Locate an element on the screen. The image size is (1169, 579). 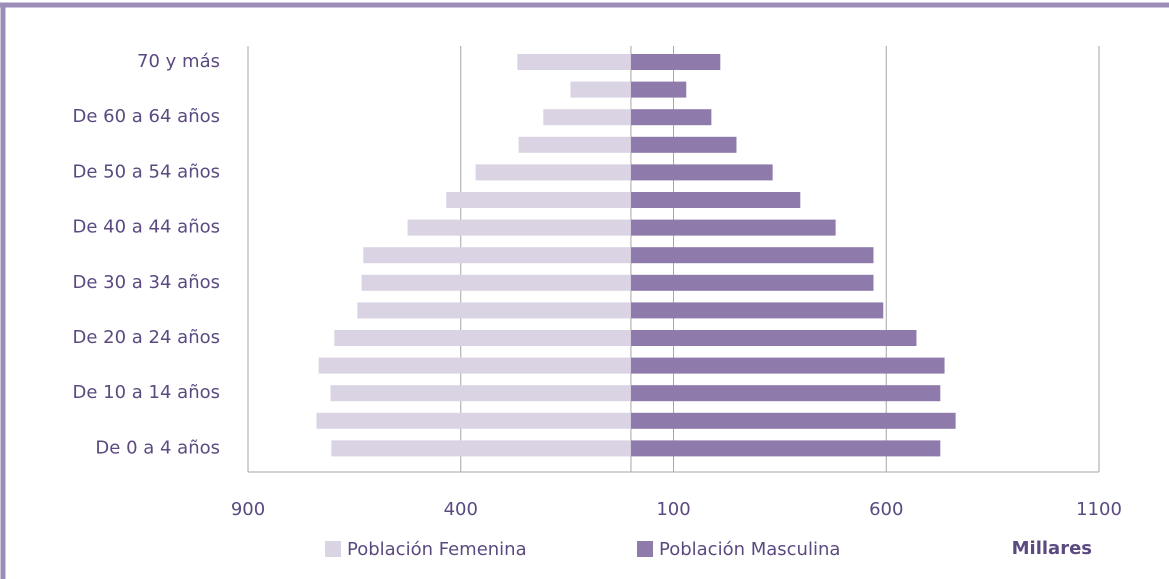
x-tick-label: 600 is located at coordinates (886, 509).